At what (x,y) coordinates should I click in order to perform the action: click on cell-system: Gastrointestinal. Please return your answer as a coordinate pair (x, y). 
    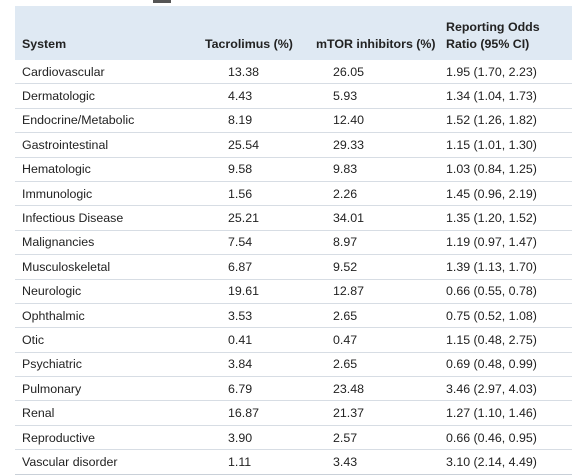
    Looking at the image, I should click on (98, 145).